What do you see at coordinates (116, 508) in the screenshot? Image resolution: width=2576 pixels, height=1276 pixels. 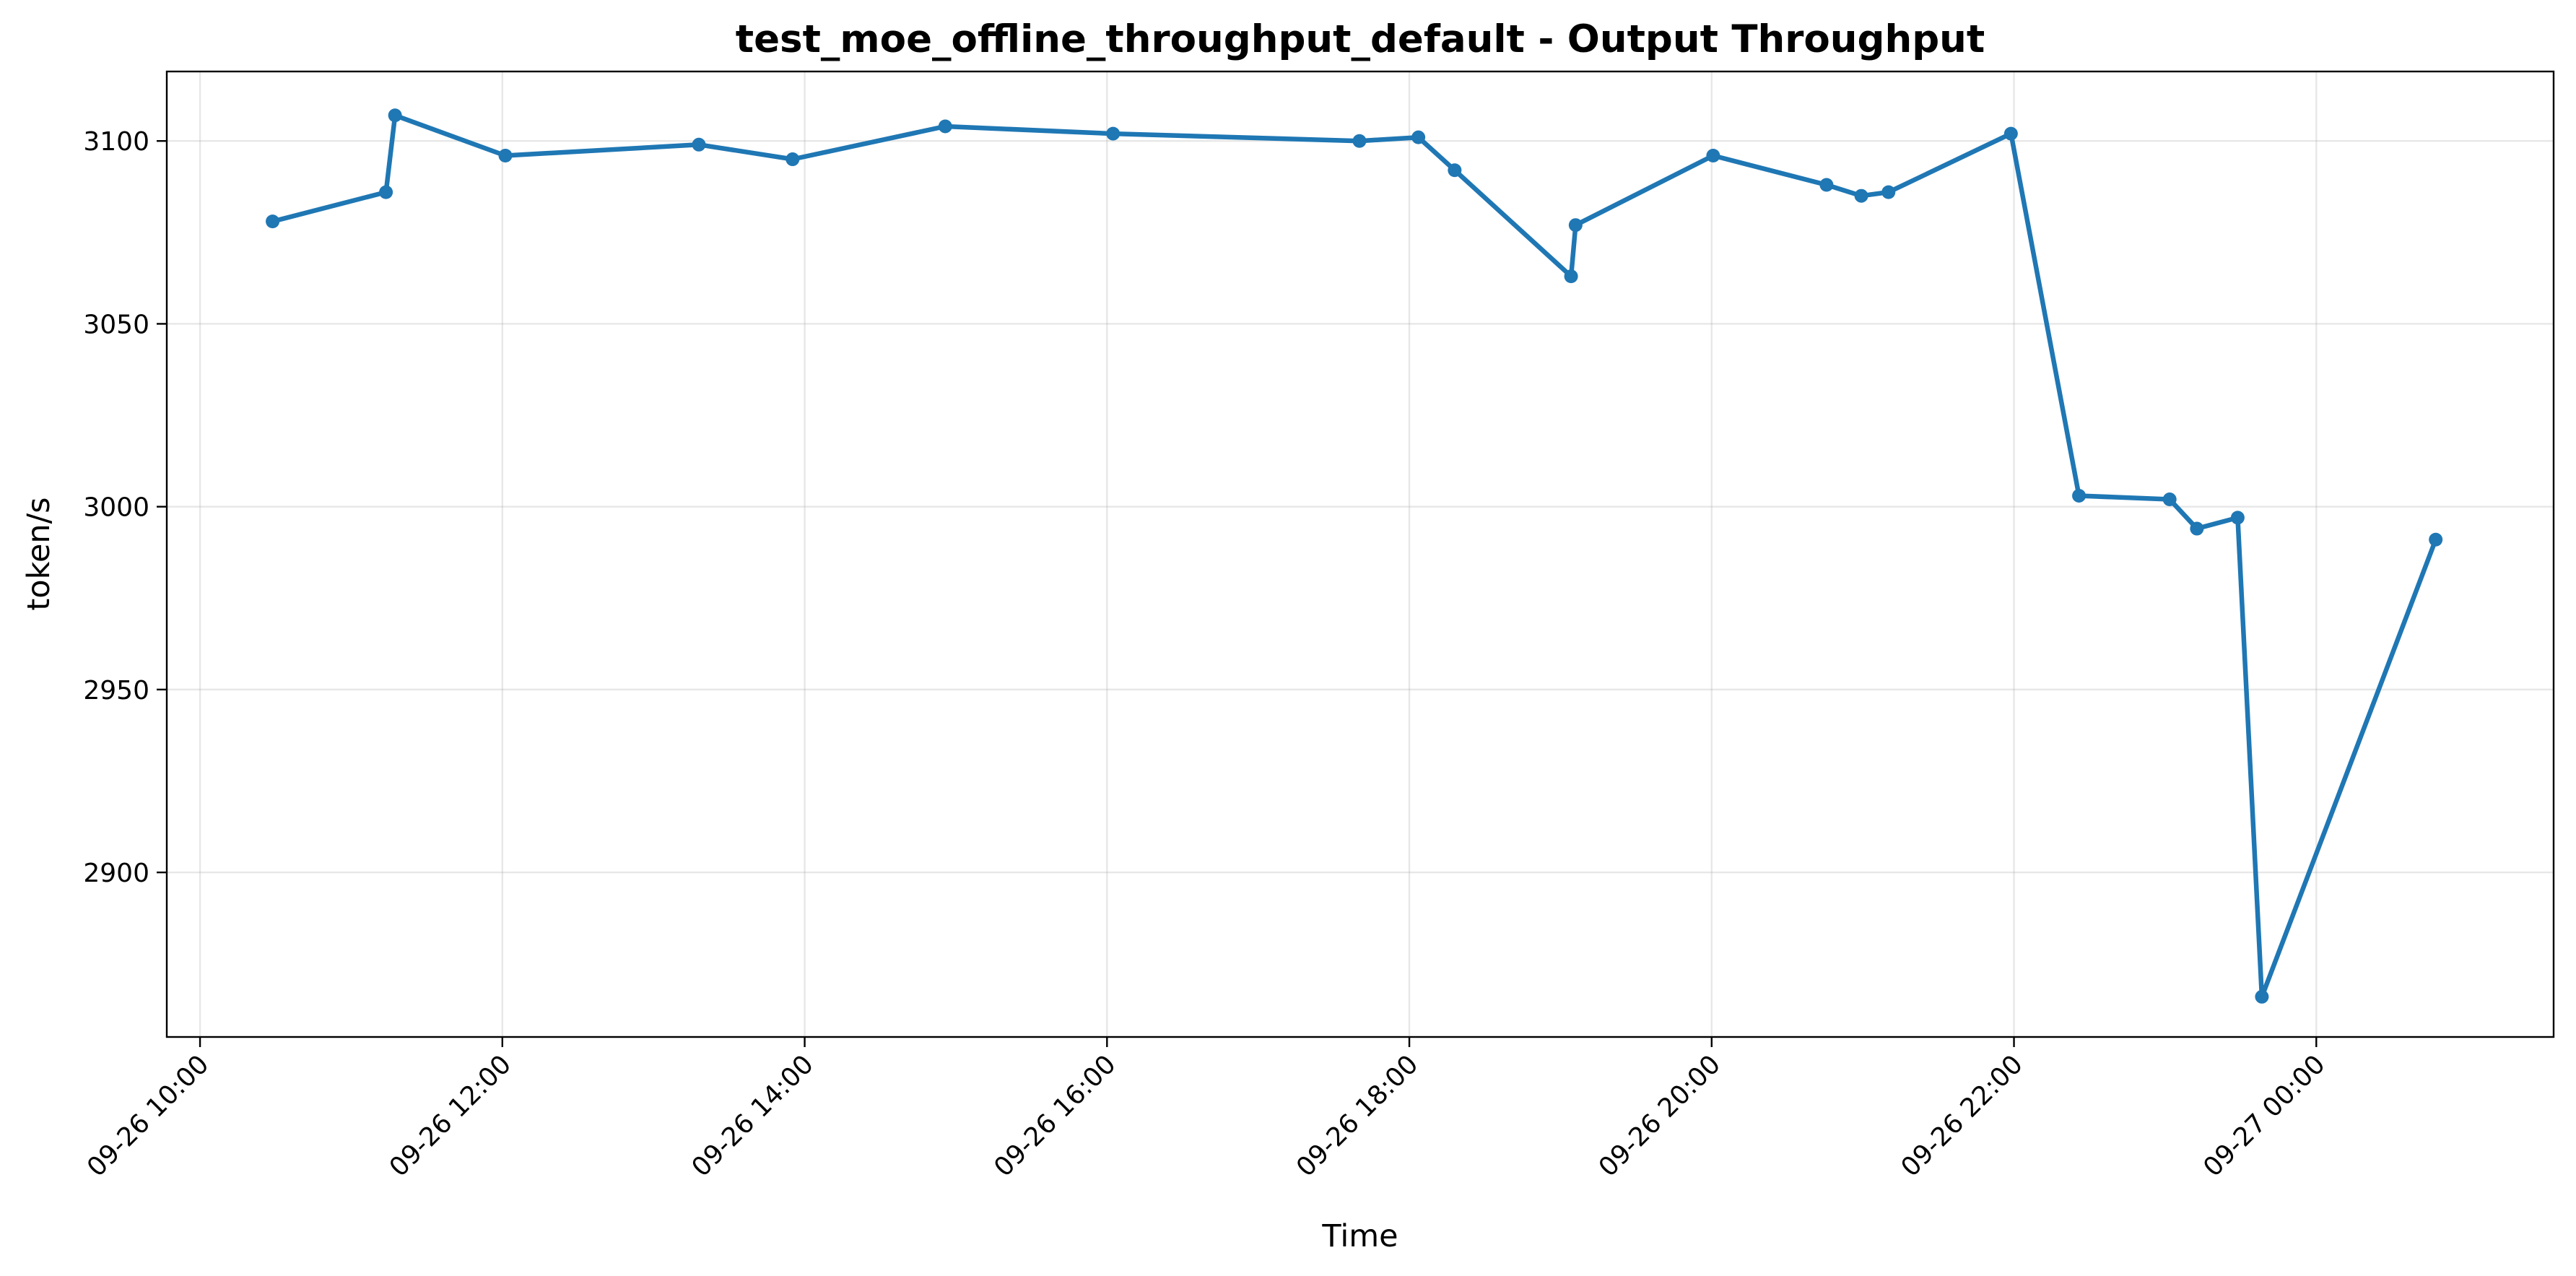 I see `y-tick-label: 3000` at bounding box center [116, 508].